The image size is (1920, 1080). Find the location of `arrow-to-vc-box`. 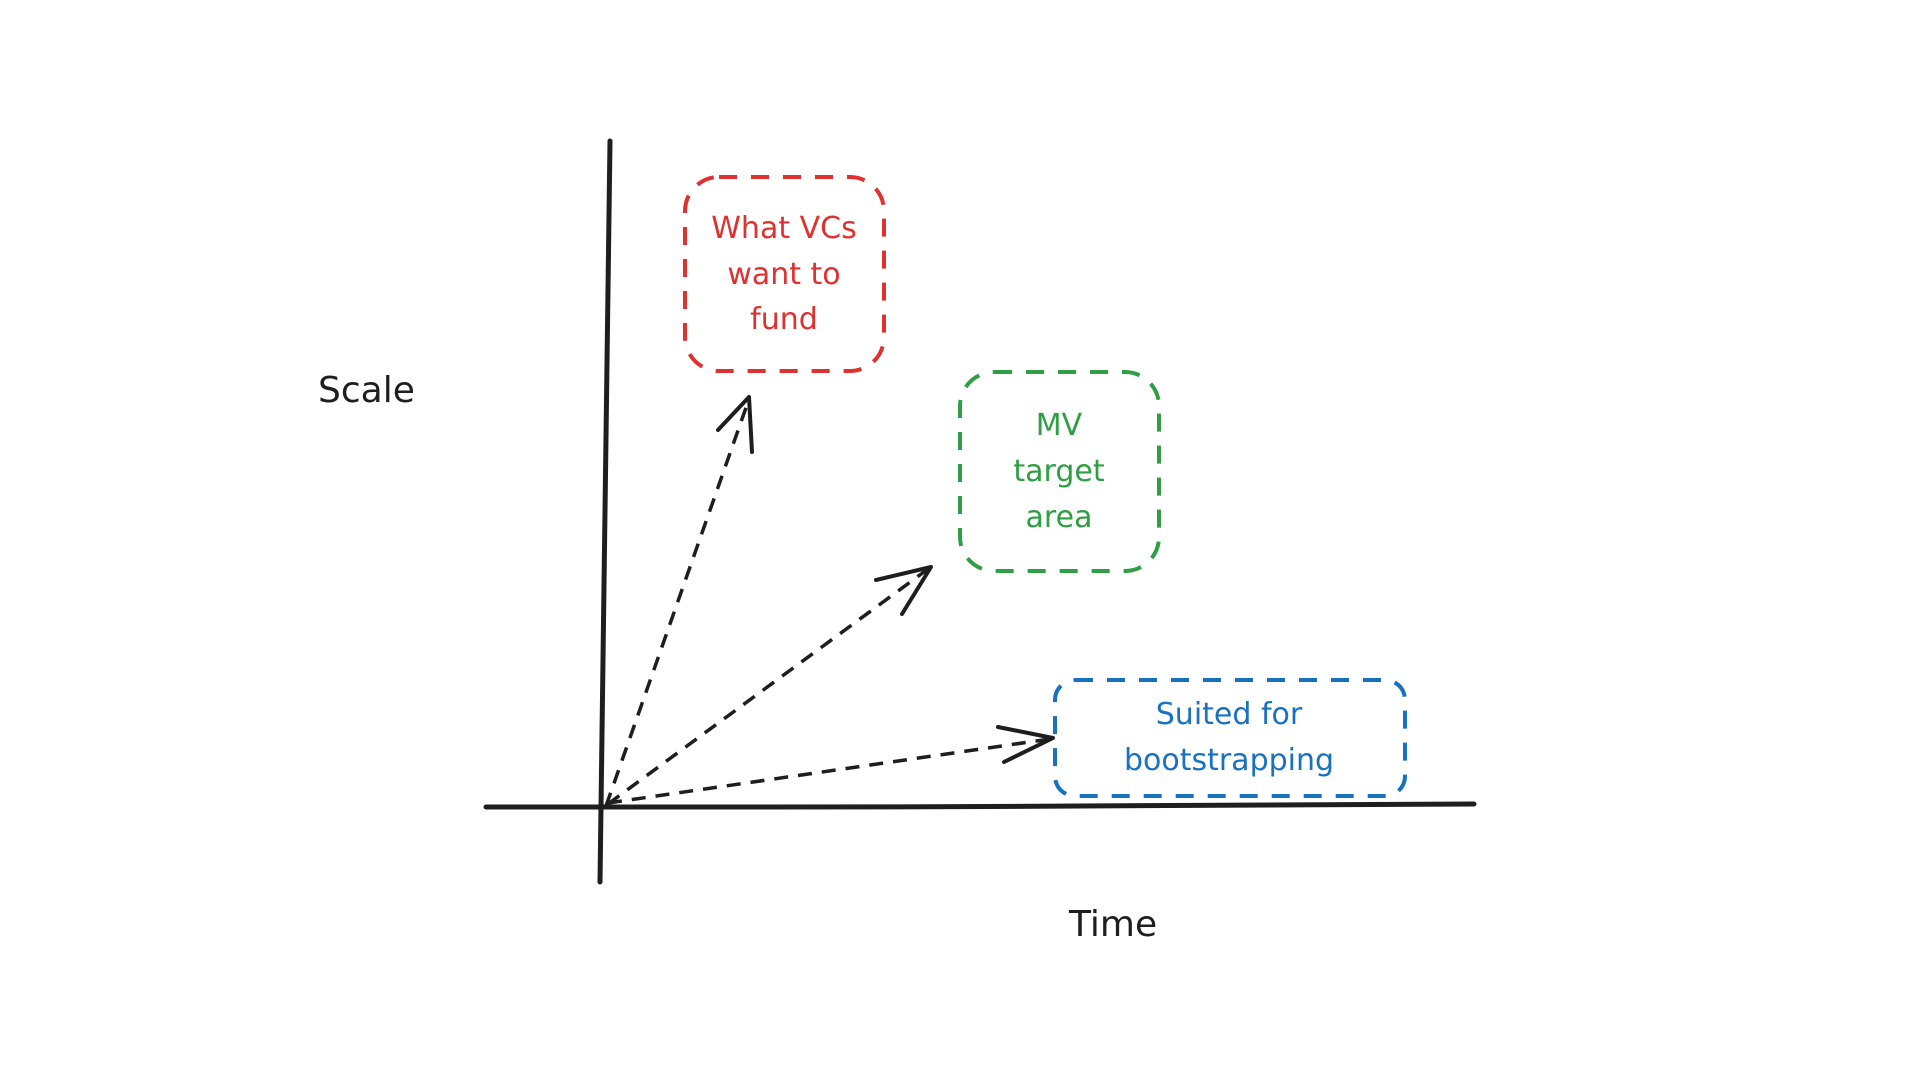

arrow-to-vc-box is located at coordinates (679, 601).